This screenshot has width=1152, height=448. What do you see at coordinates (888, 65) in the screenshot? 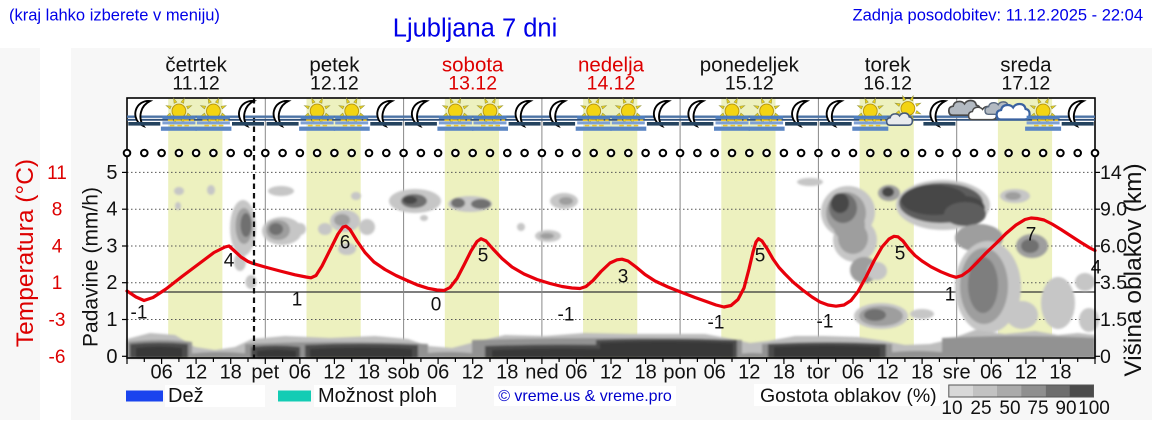
I see `svg-text: torek` at bounding box center [888, 65].